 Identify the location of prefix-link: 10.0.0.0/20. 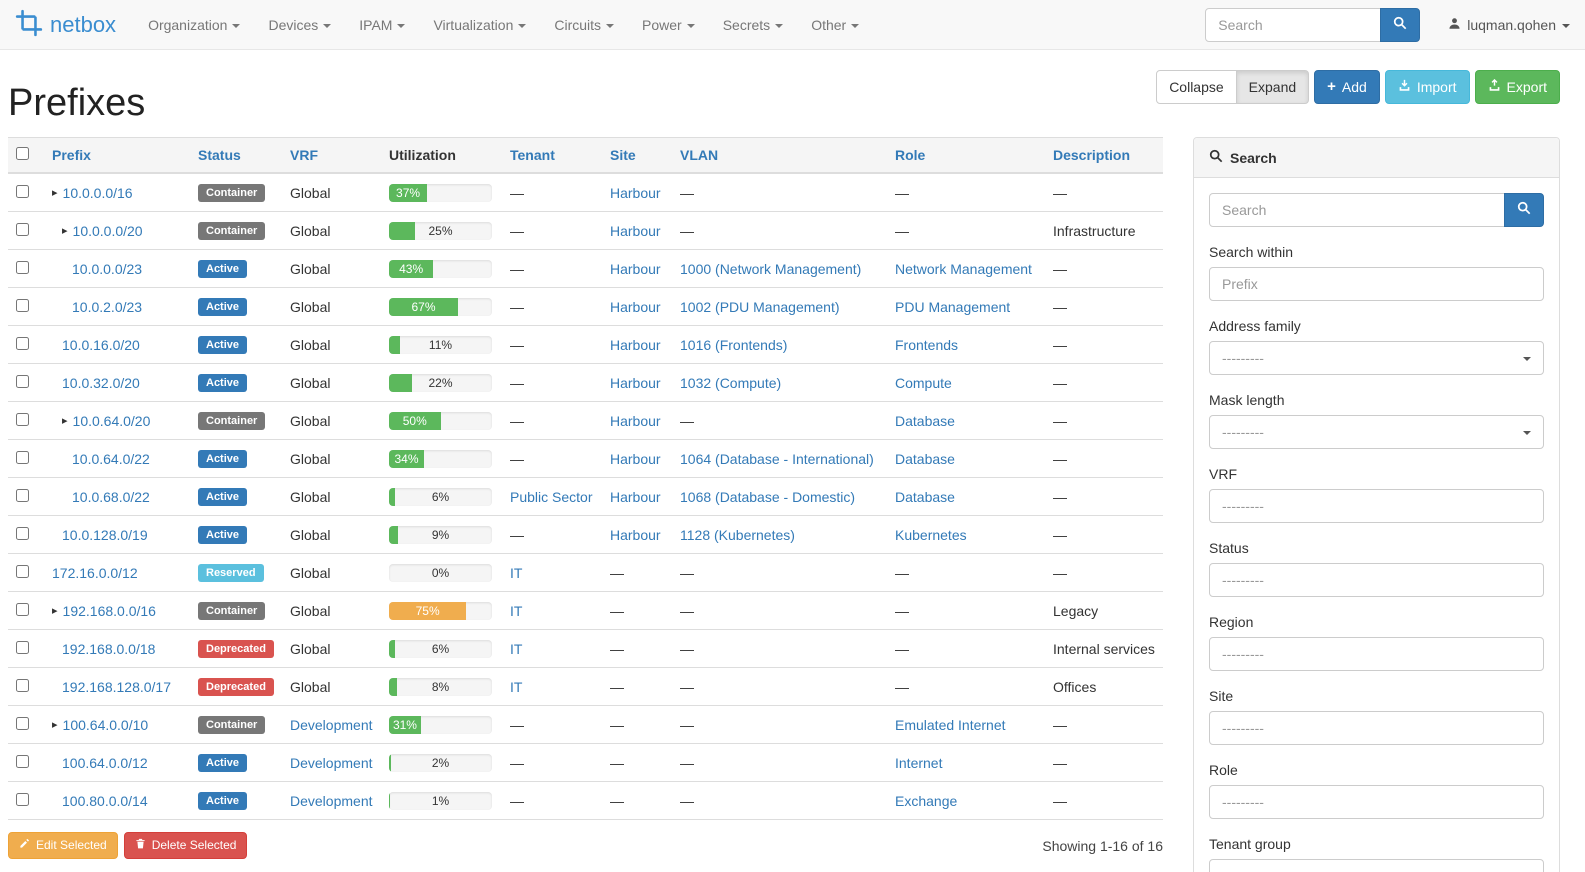
(107, 230).